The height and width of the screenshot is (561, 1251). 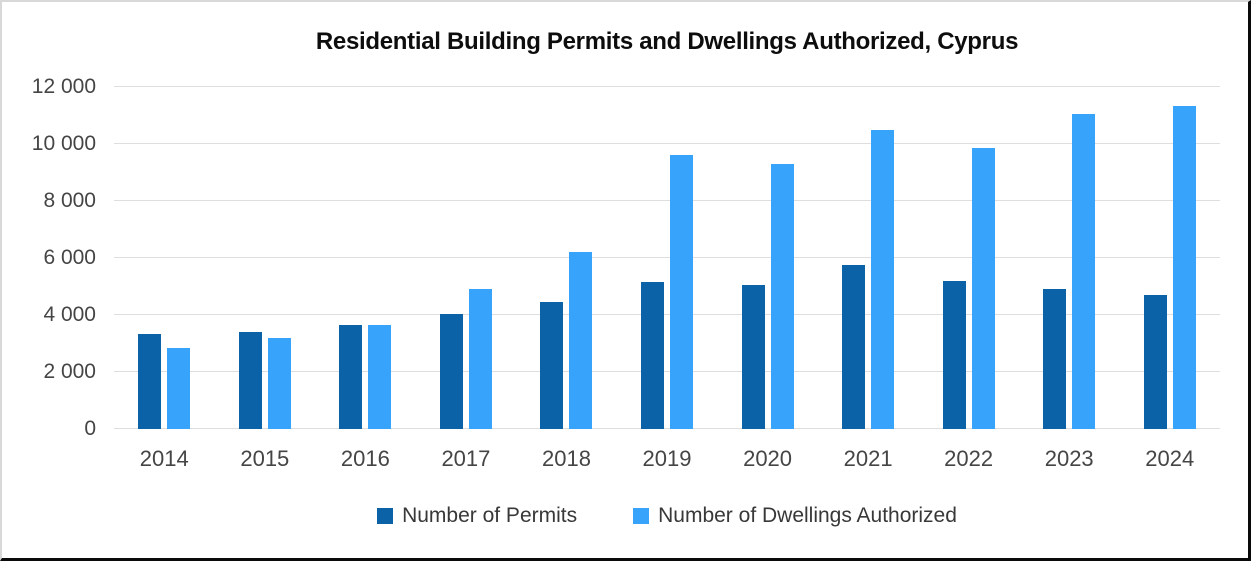 What do you see at coordinates (983, 288) in the screenshot?
I see `bar-2022-number-of-dwellings-authorized` at bounding box center [983, 288].